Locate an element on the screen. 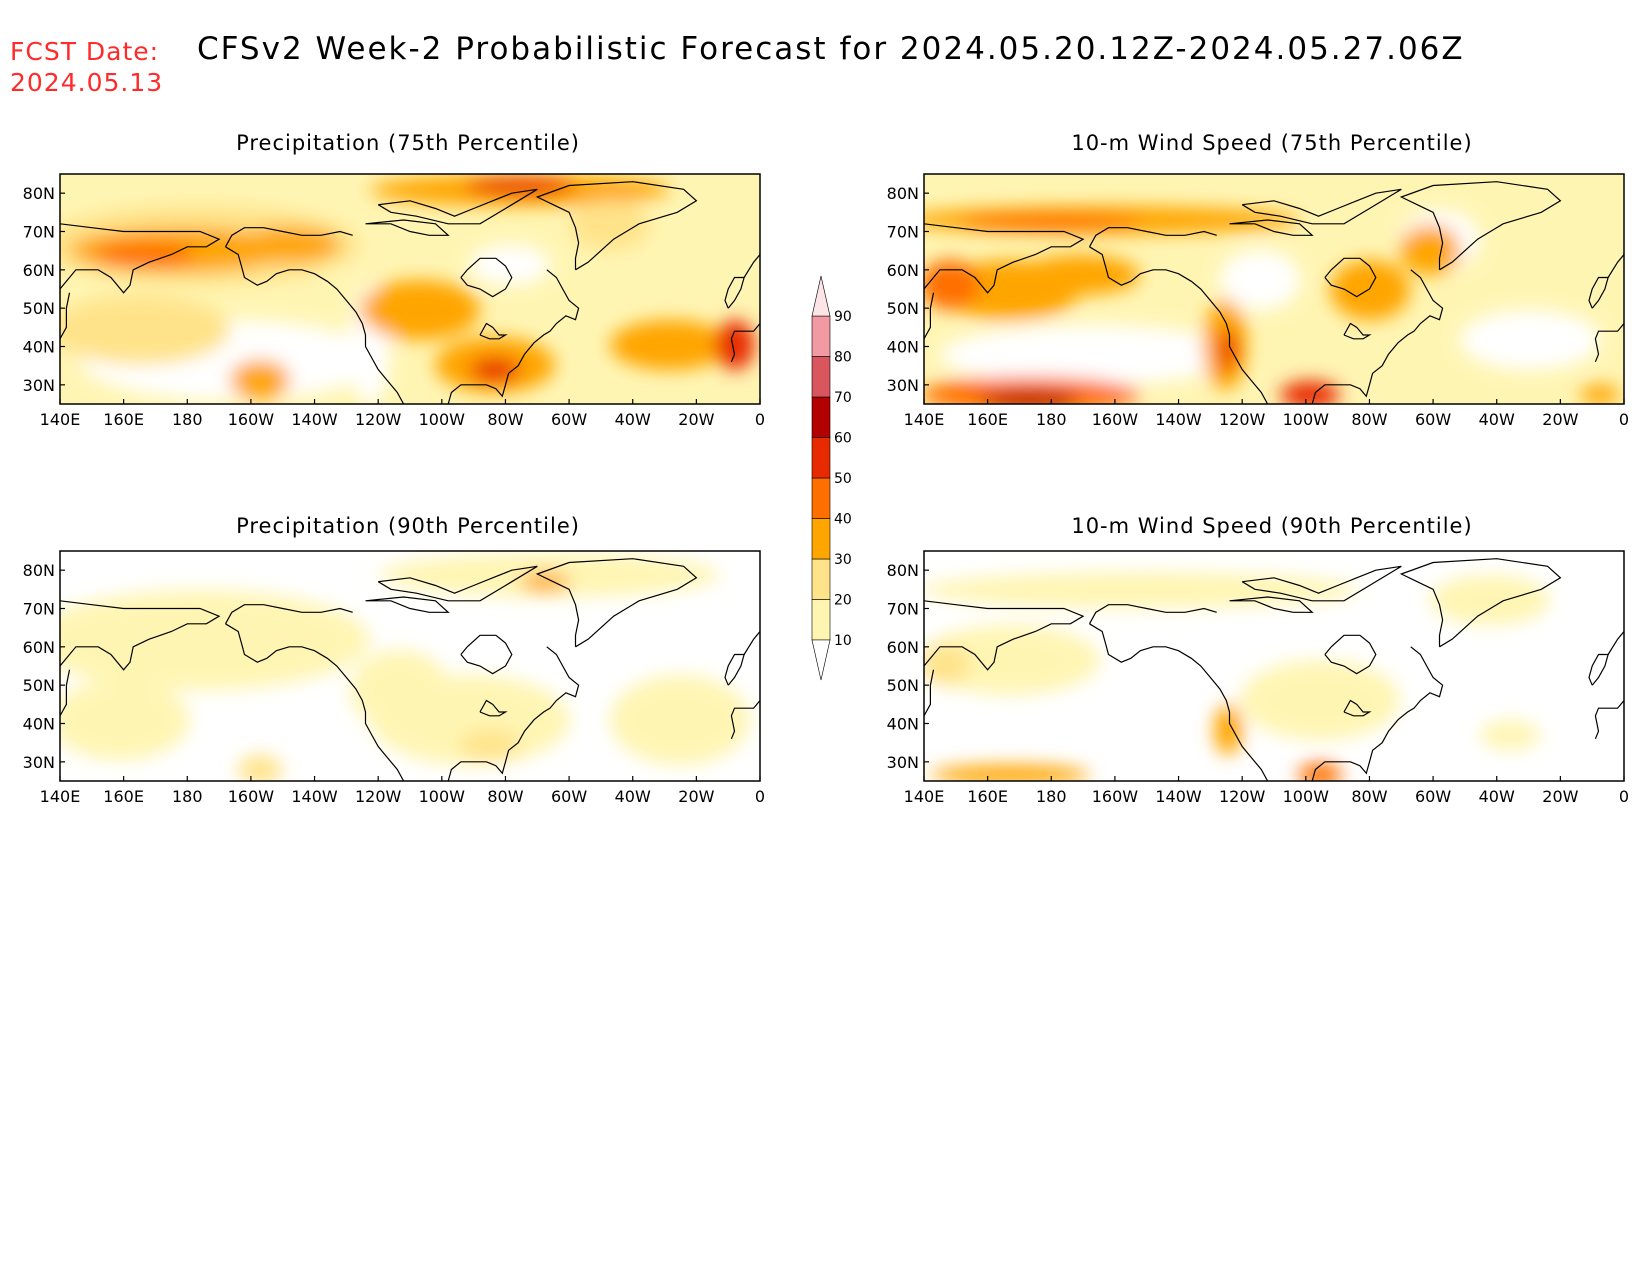 The image size is (1650, 1275). lat-tick-label: 30N is located at coordinates (903, 385).